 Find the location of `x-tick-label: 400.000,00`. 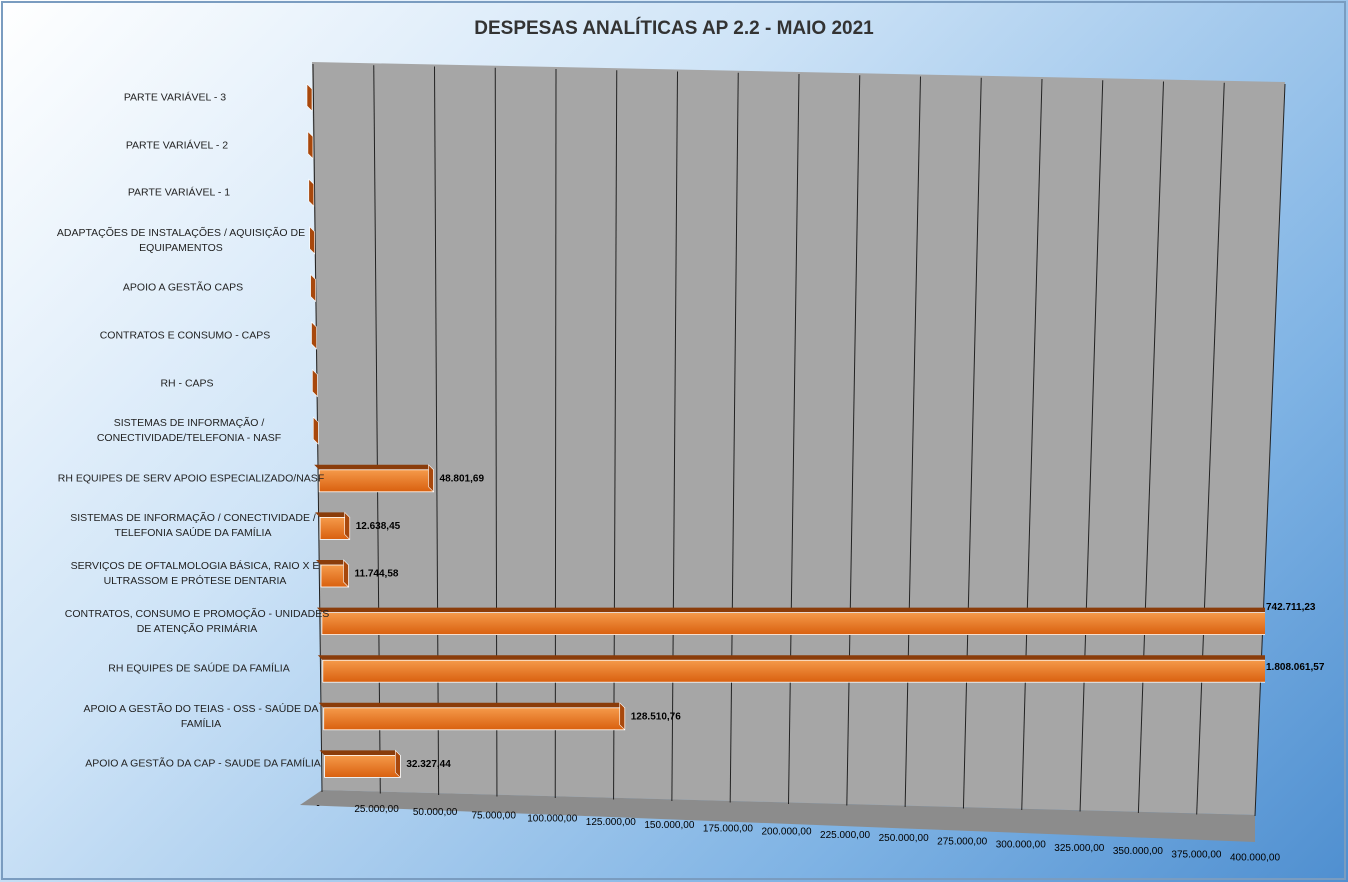

x-tick-label: 400.000,00 is located at coordinates (1255, 858).